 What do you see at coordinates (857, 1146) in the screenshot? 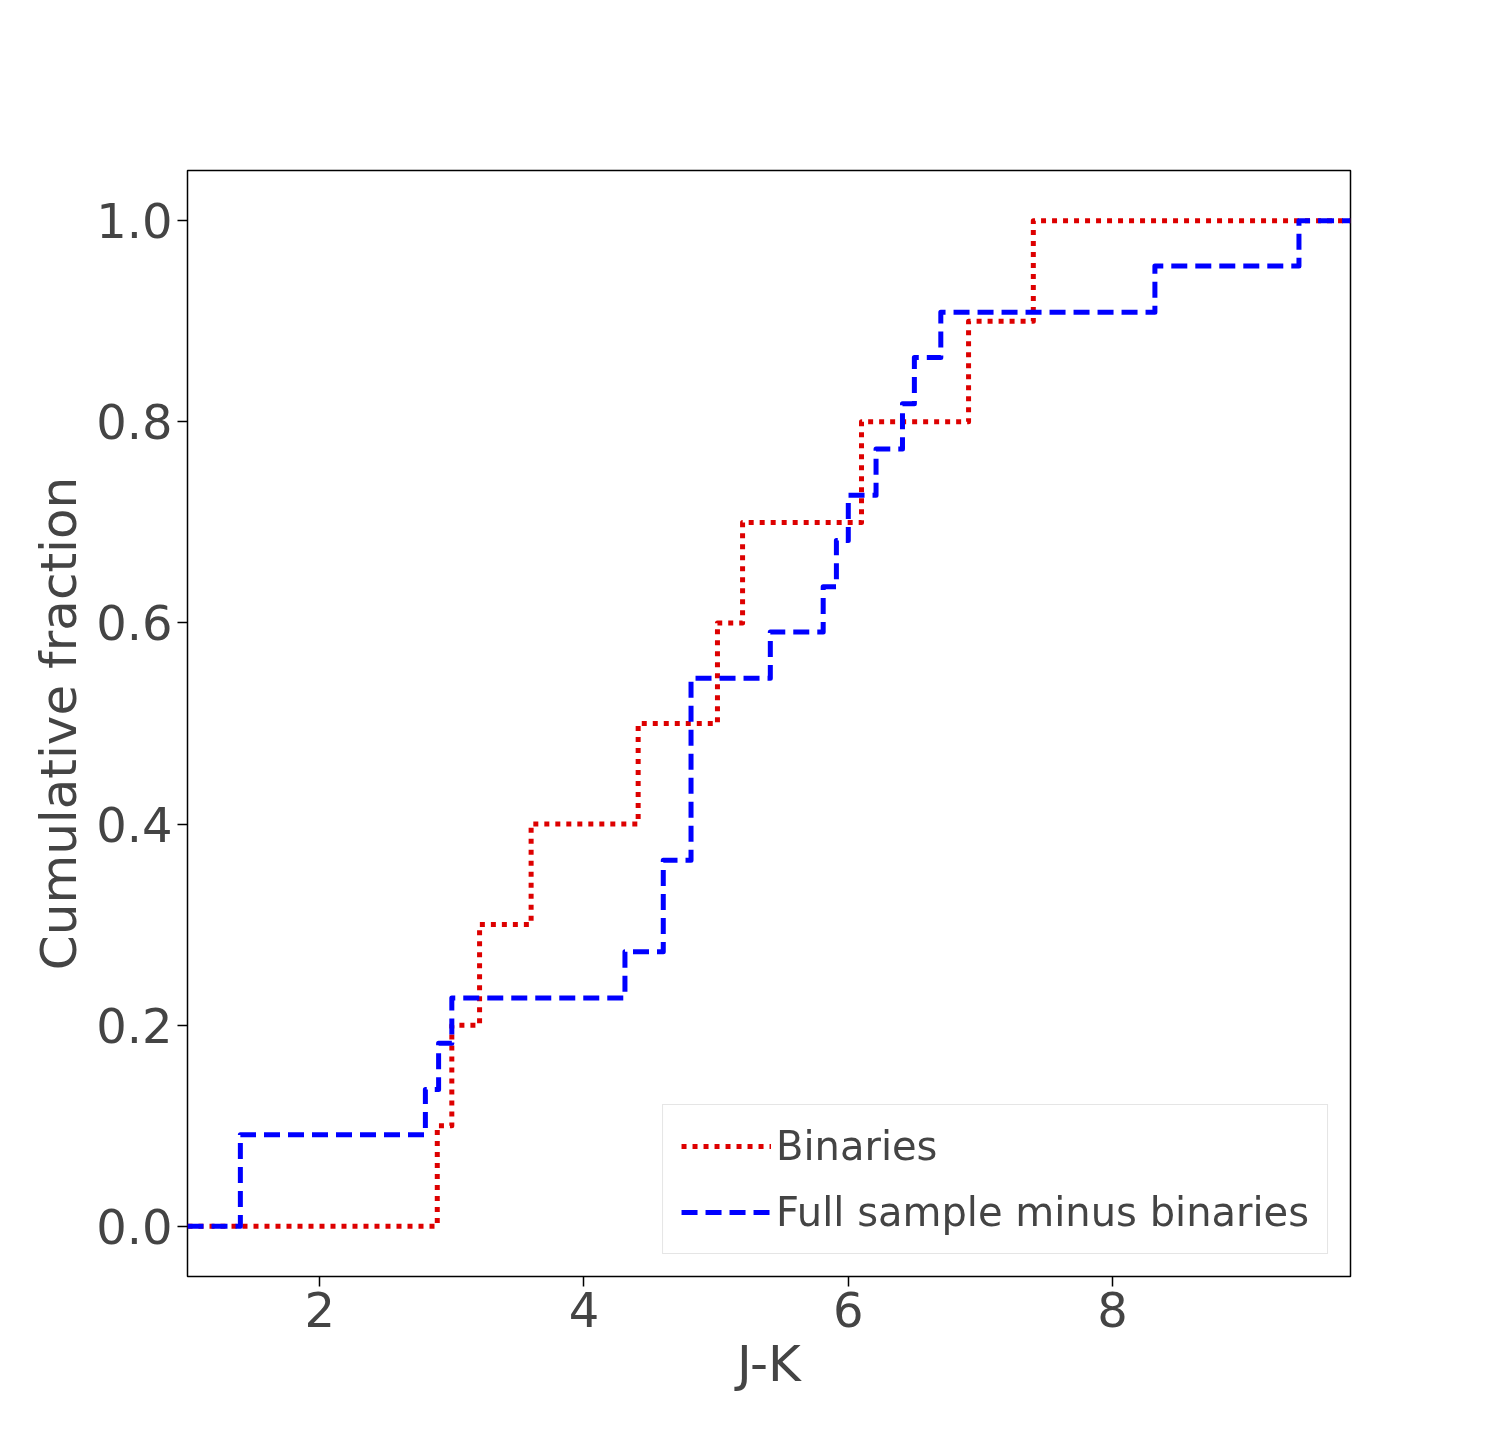
I see `legend-label: Binaries` at bounding box center [857, 1146].